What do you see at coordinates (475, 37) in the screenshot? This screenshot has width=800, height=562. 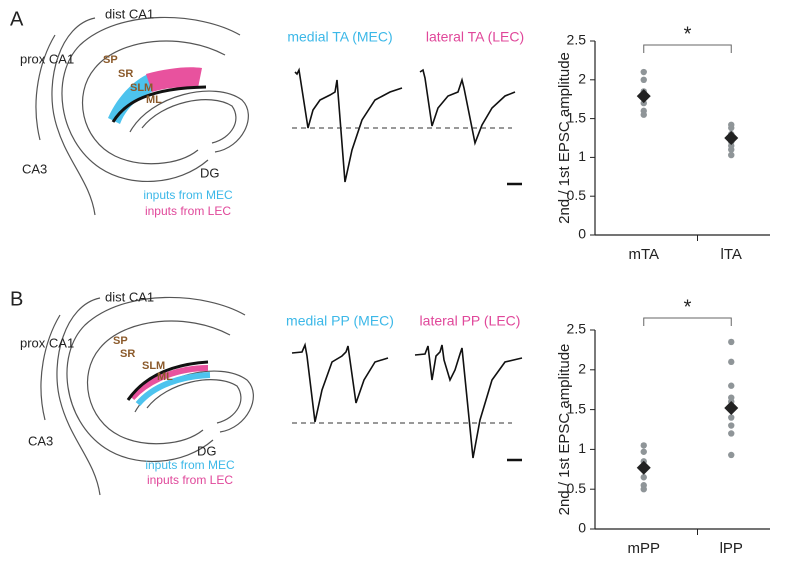 I see `trace-title: lateral TA (LEC)` at bounding box center [475, 37].